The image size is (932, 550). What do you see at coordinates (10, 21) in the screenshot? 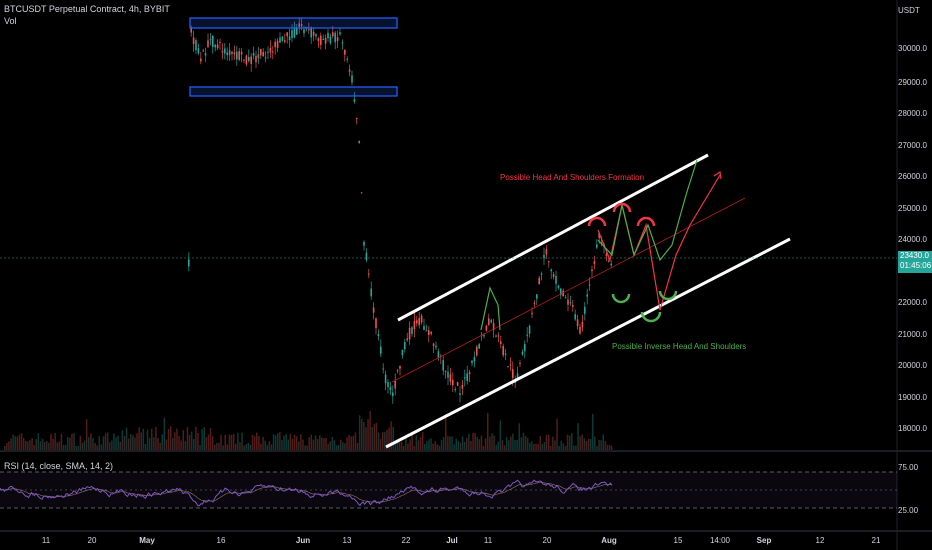
I see `volume-indicator-label: Vol` at bounding box center [10, 21].